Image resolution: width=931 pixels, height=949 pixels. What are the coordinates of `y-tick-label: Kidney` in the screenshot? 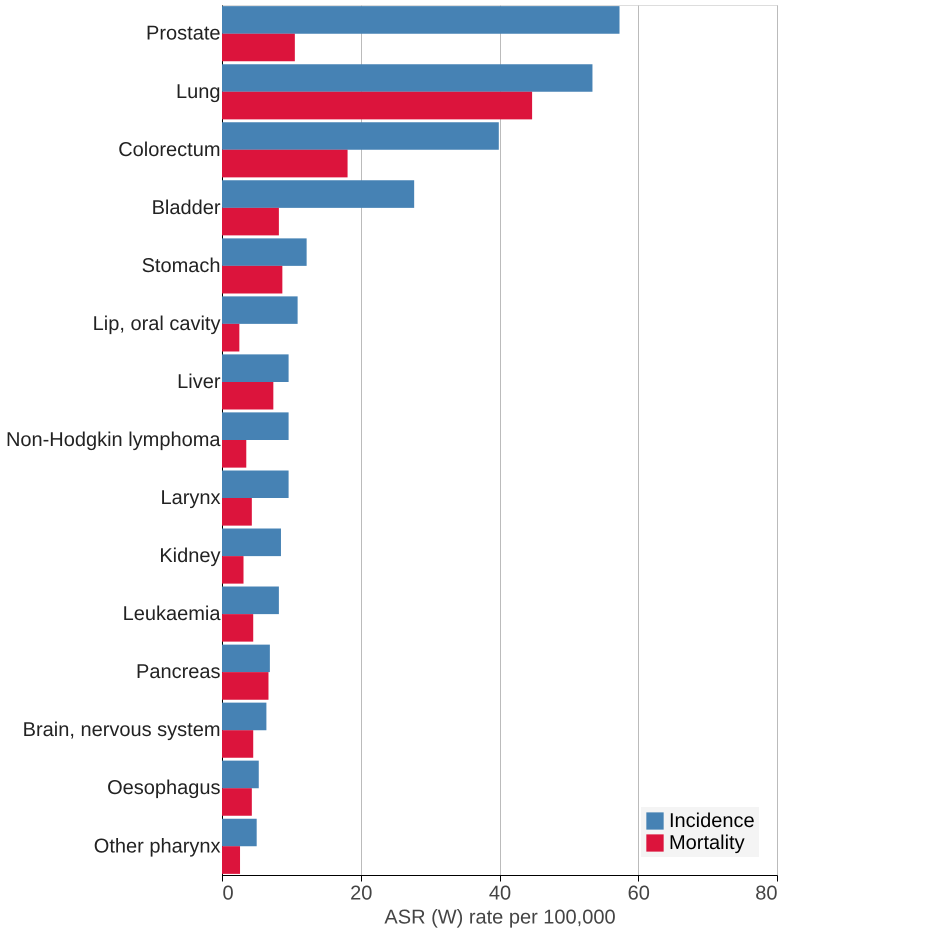 It's located at (189, 556).